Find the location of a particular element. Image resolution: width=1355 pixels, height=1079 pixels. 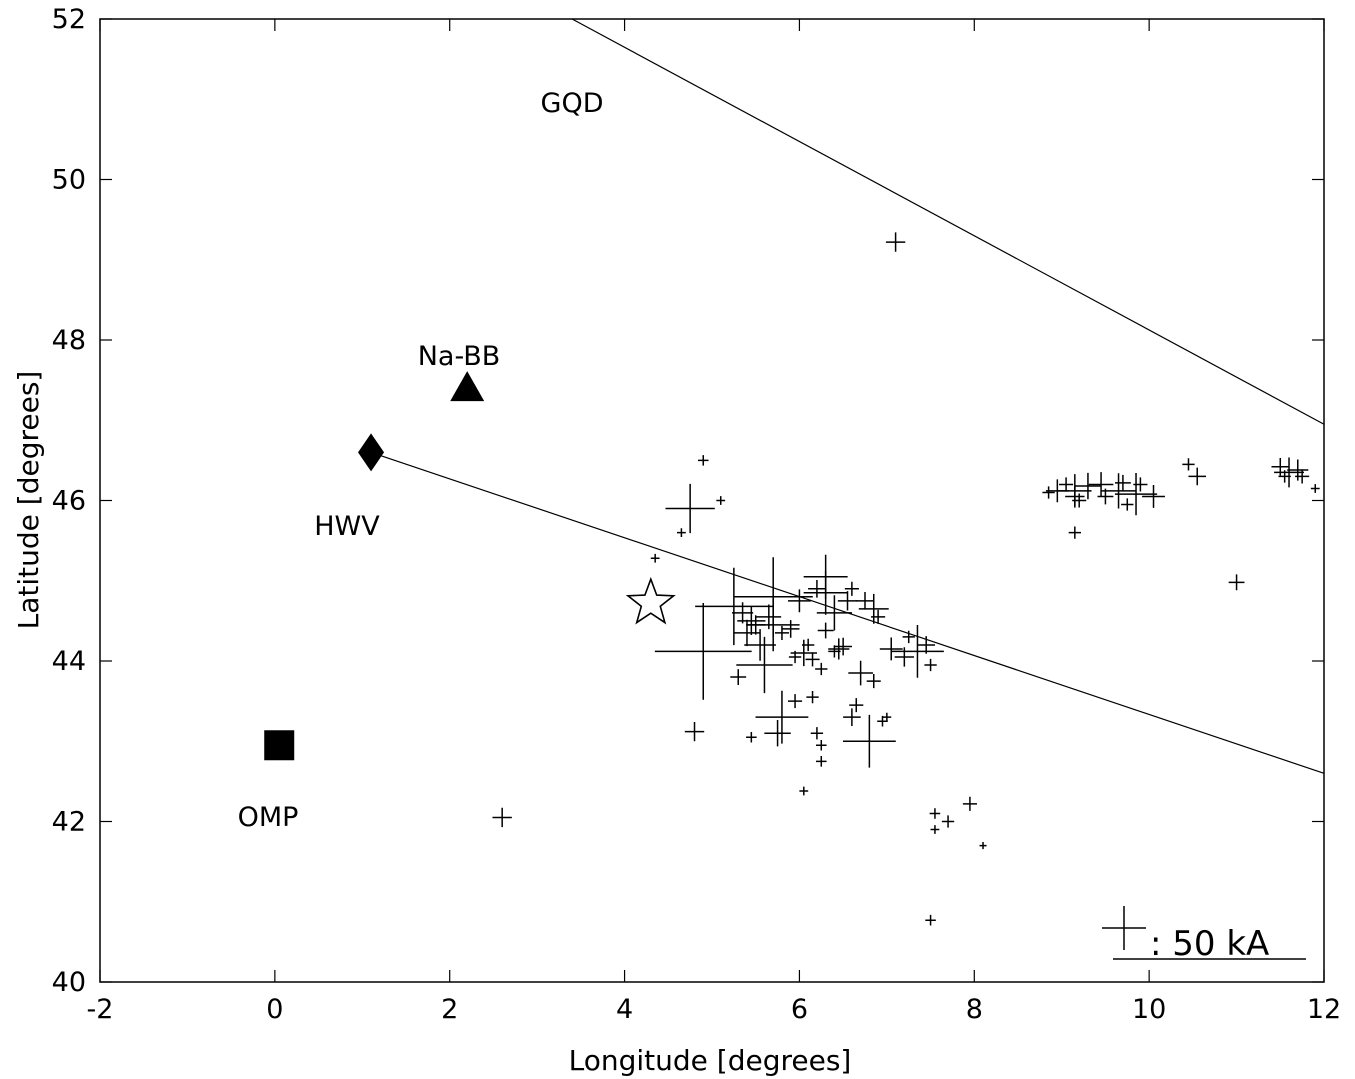

y-tick-label: 44 is located at coordinates (69, 661).